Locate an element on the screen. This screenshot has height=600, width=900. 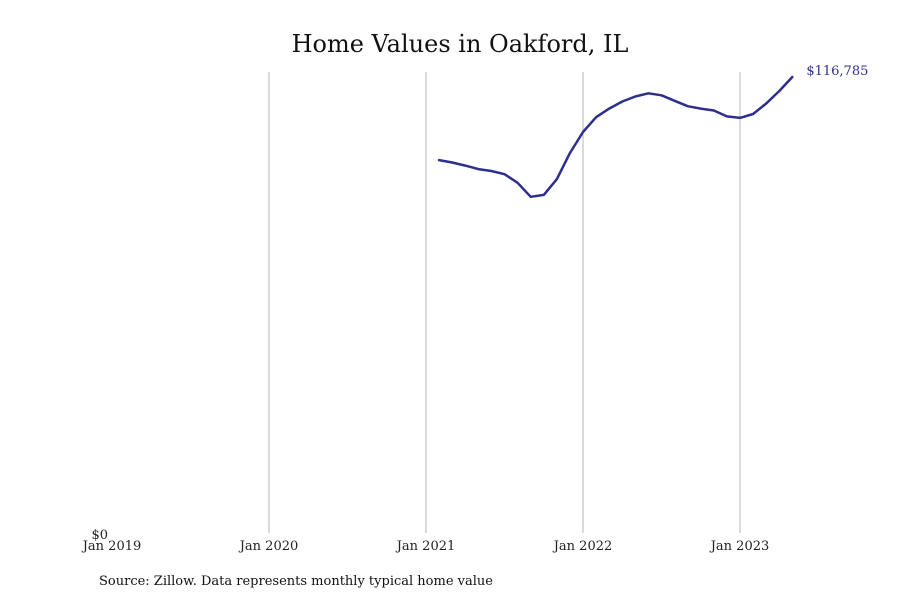
home-value-line is located at coordinates (615, 137).